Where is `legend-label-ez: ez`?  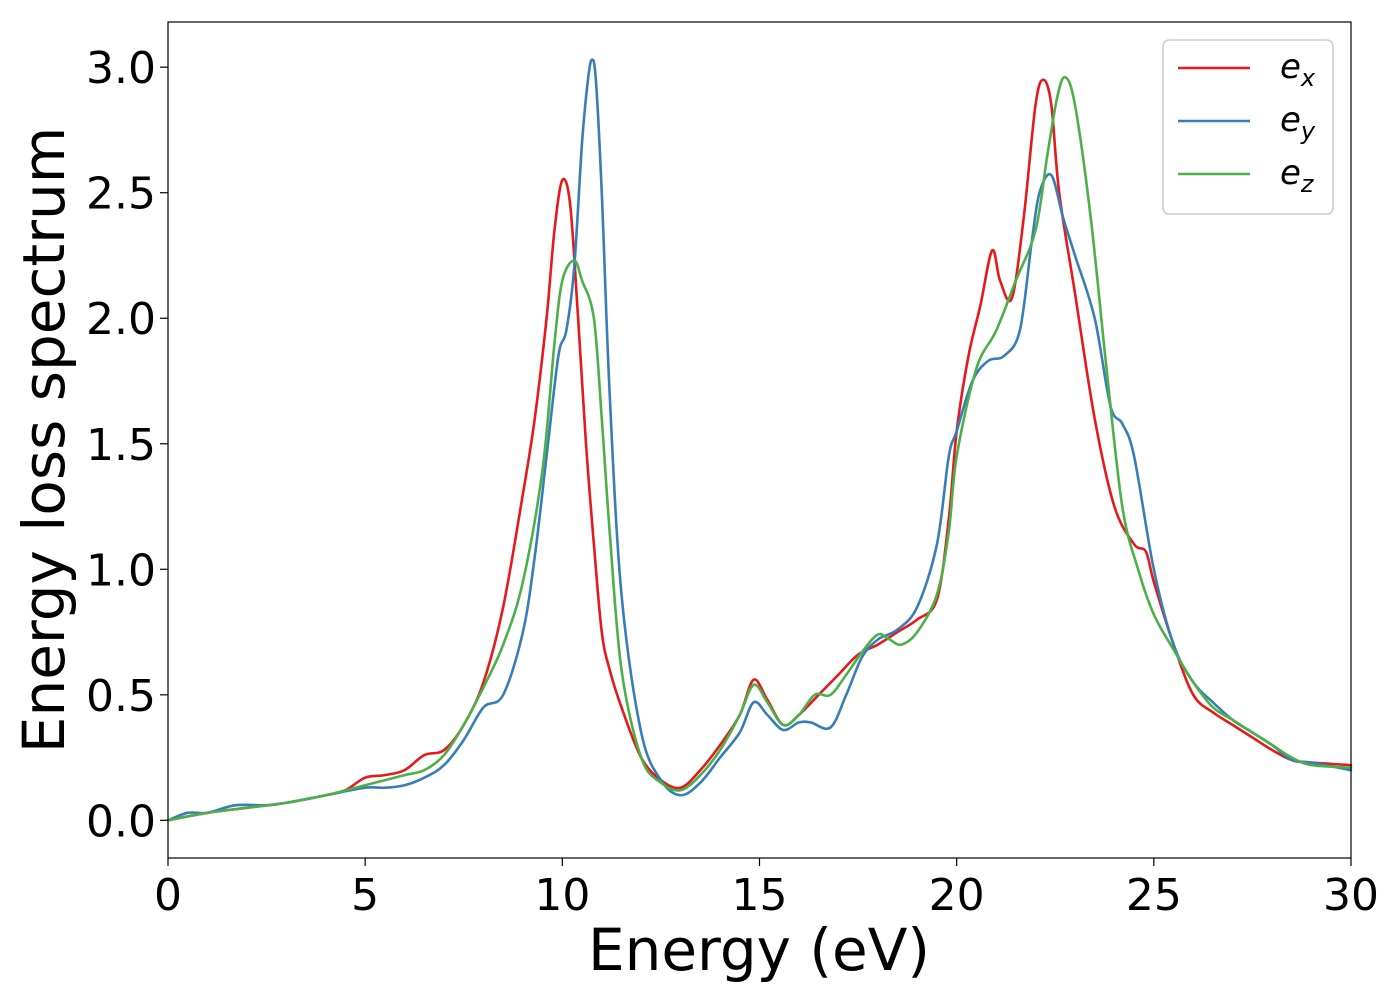 legend-label-ez: ez is located at coordinates (1297, 175).